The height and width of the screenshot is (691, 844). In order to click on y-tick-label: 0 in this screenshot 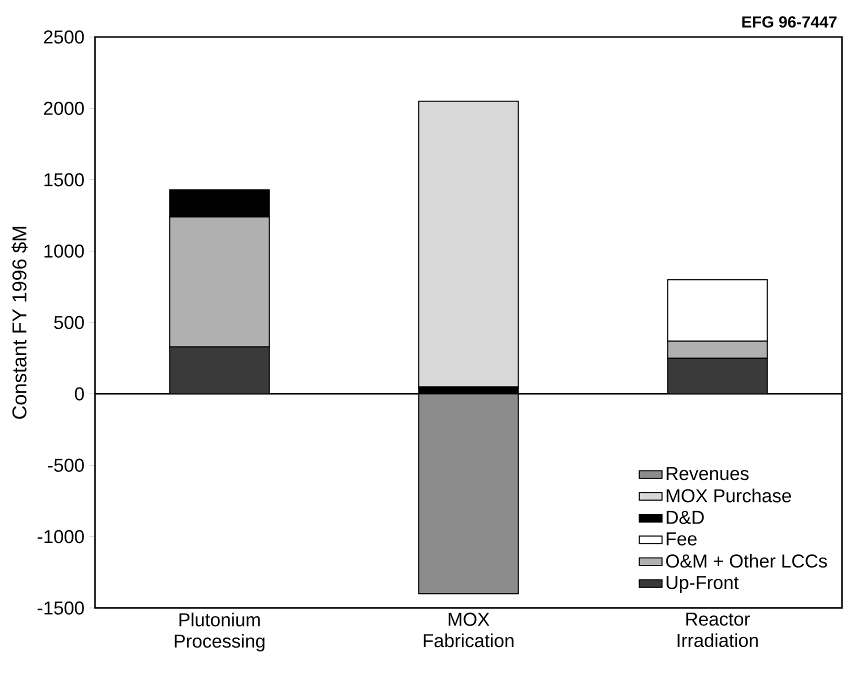, I will do `click(79, 393)`.